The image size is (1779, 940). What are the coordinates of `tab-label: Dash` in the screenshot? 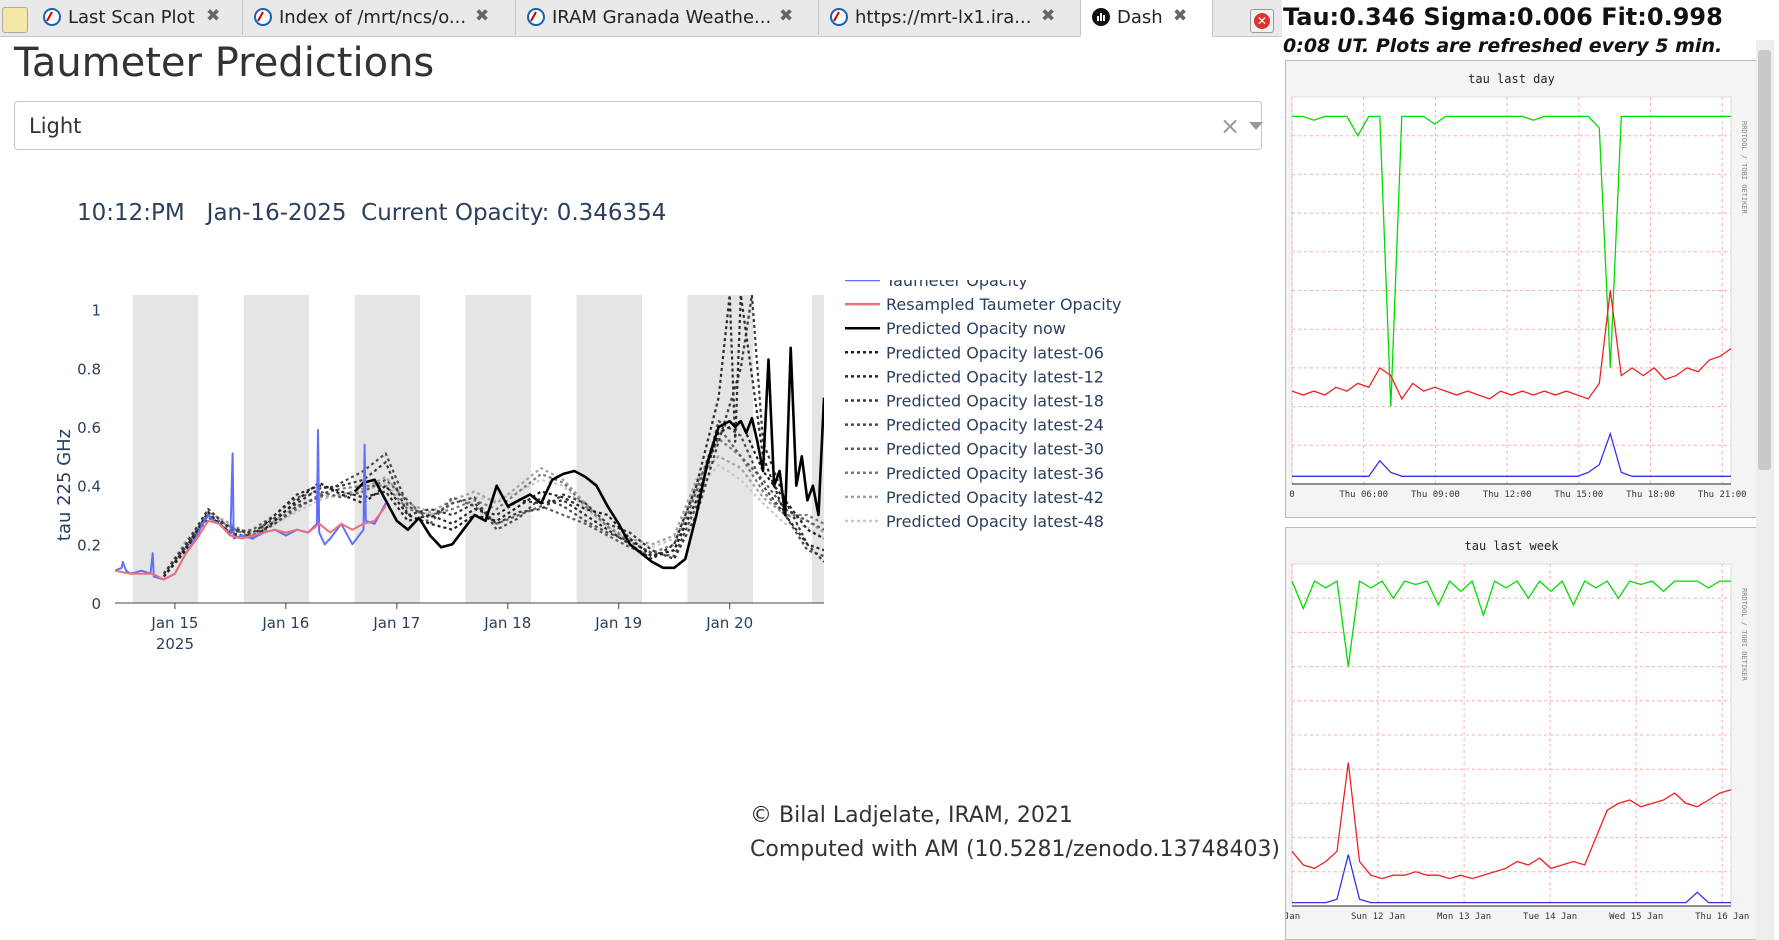 It's located at (1140, 17).